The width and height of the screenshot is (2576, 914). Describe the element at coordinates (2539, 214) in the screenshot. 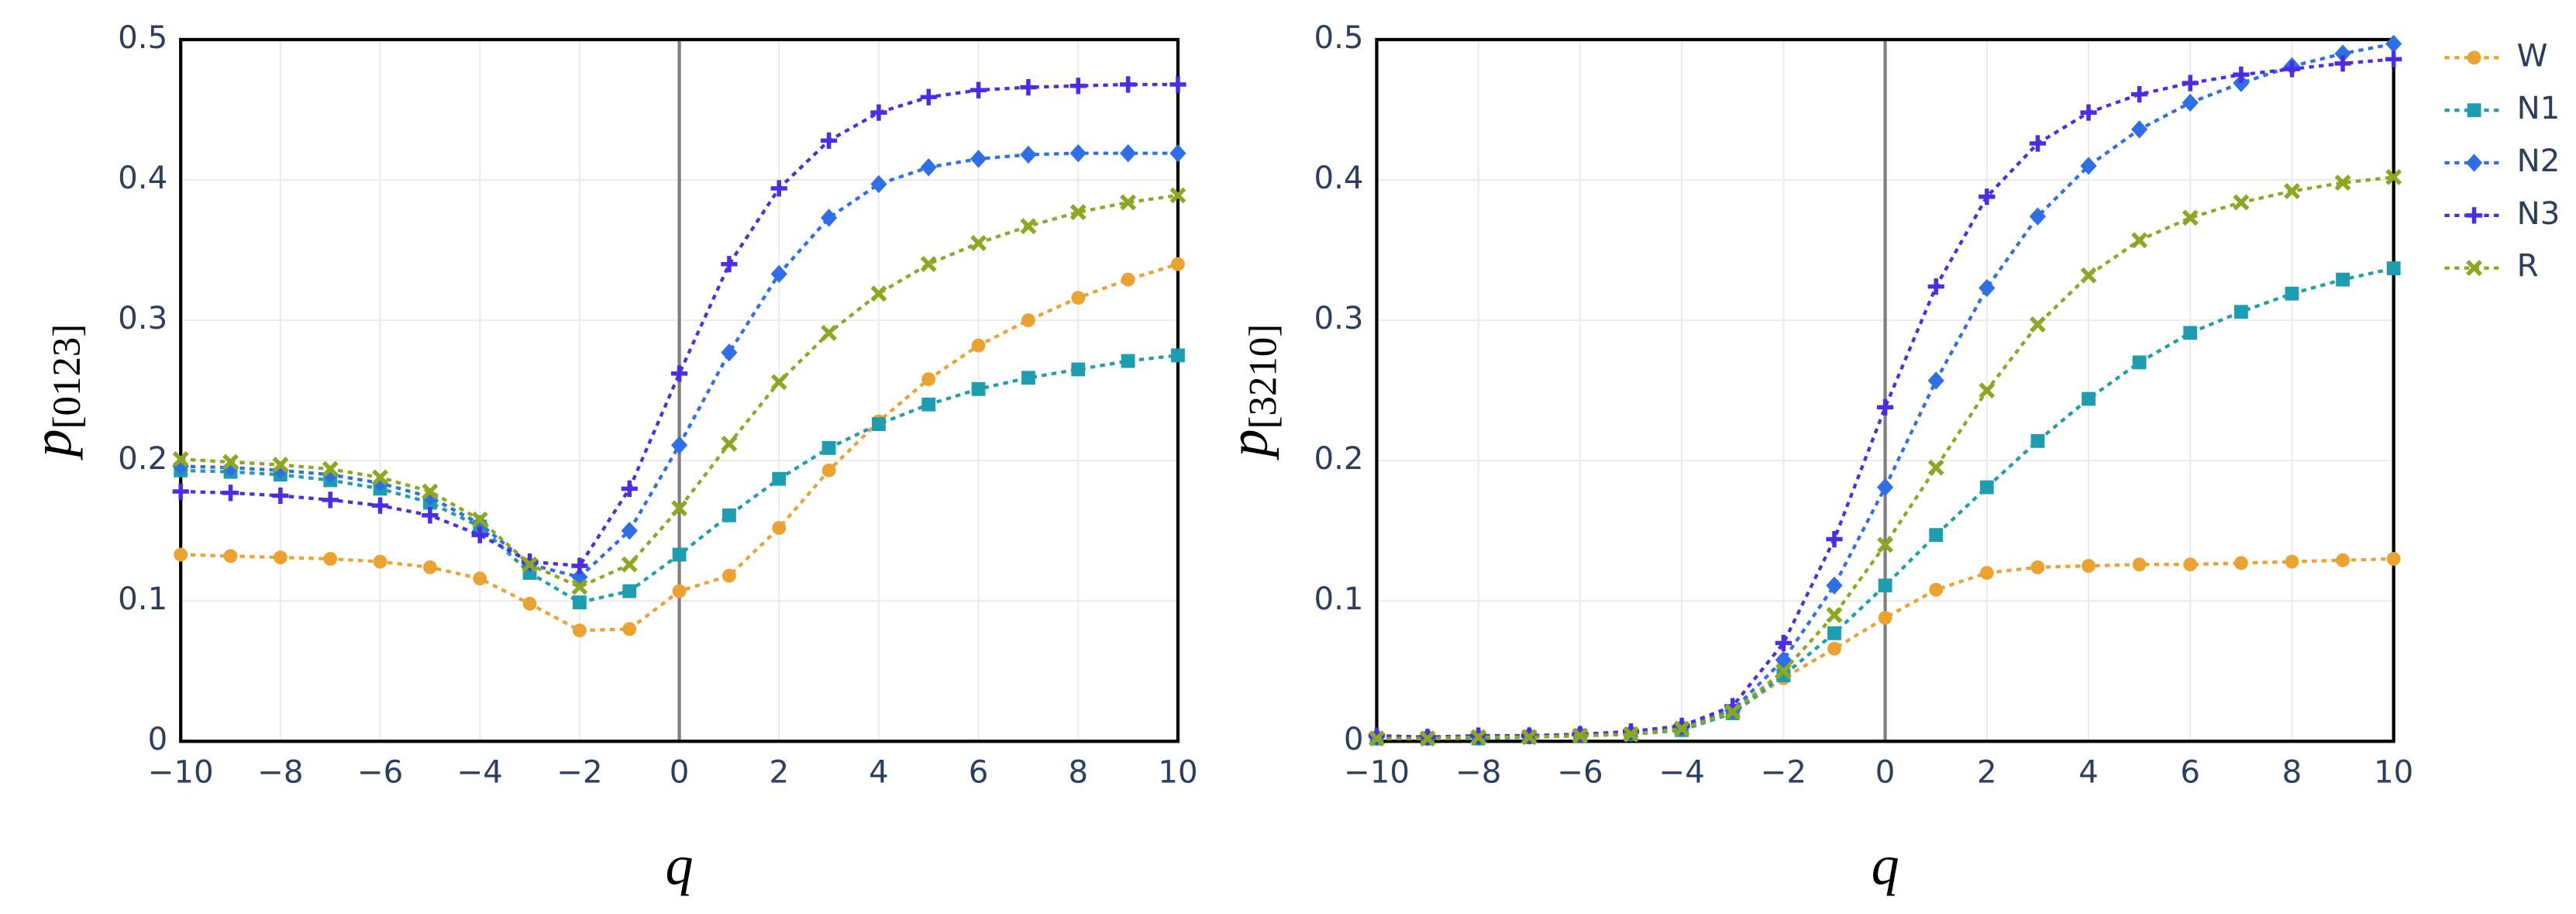

I see `legend-label: N3` at that location.